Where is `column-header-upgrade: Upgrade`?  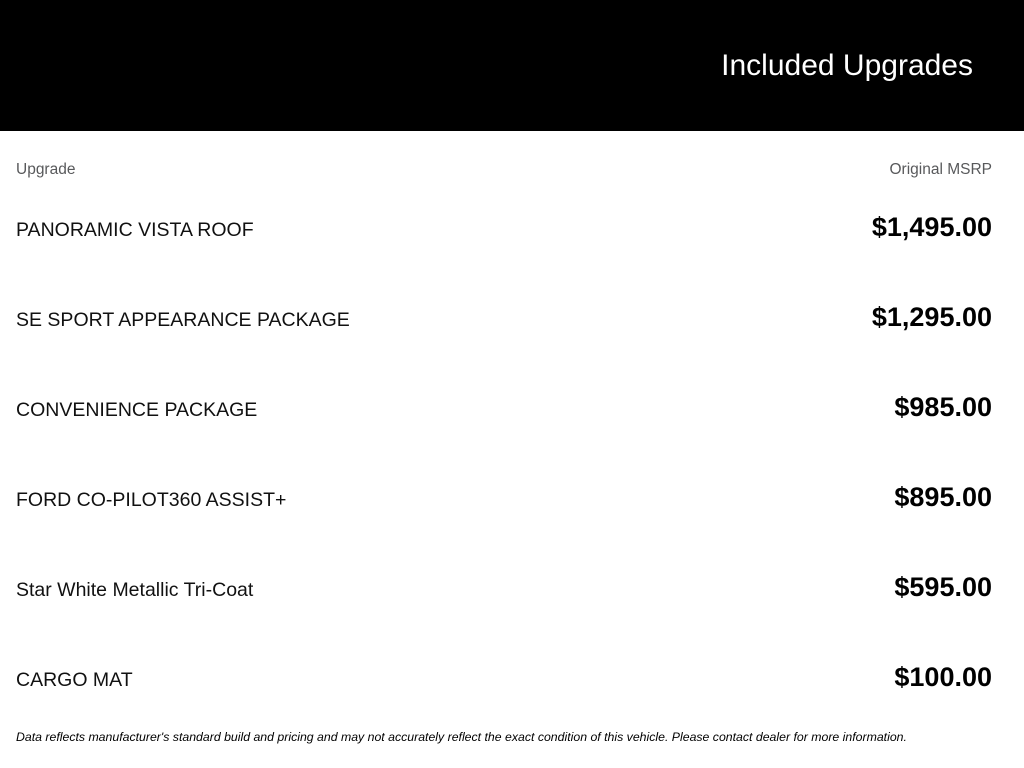
column-header-upgrade: Upgrade is located at coordinates (46, 169).